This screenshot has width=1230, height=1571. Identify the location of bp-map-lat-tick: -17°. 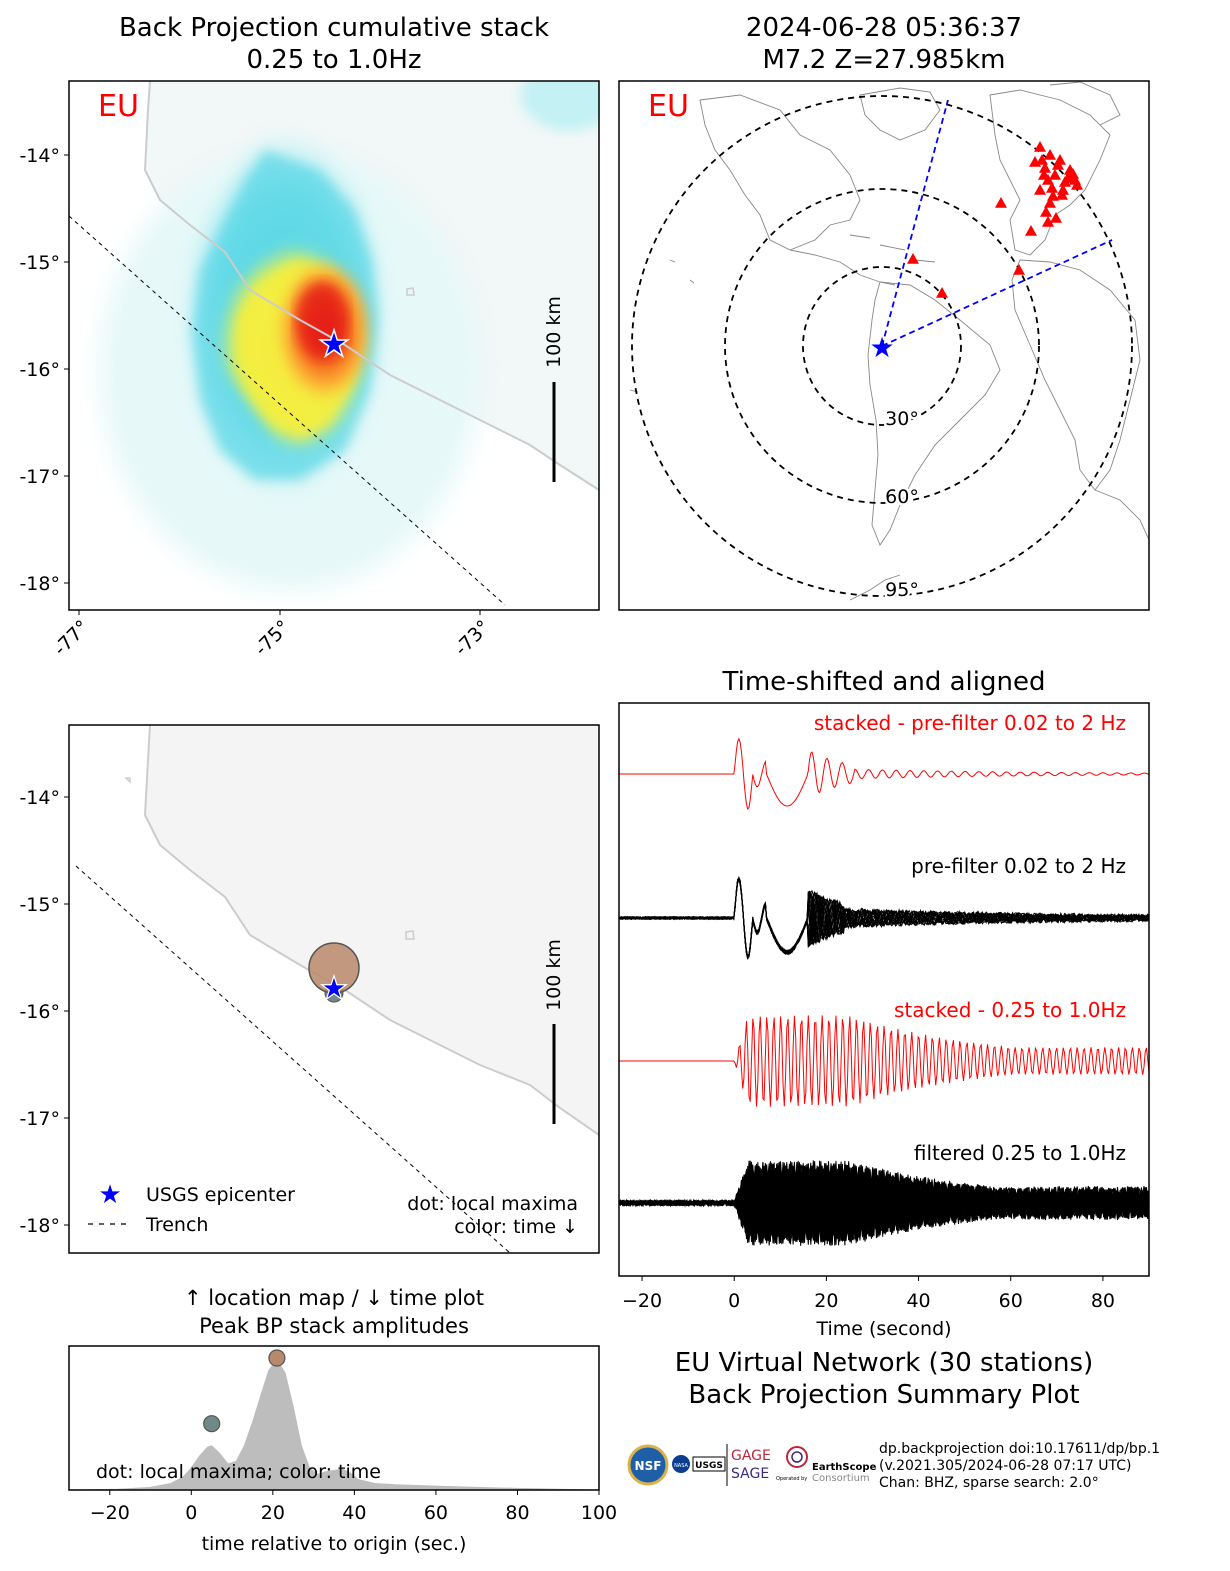
(39, 477).